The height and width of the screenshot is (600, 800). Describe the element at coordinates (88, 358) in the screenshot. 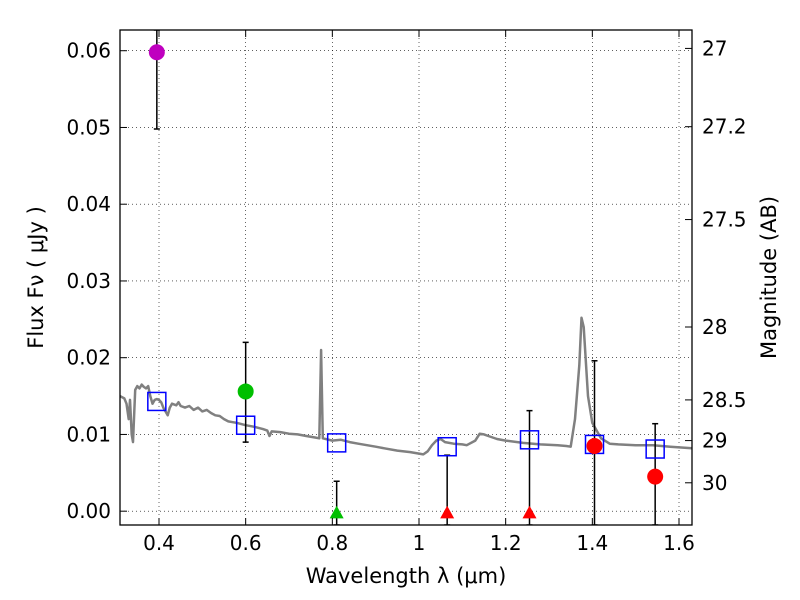

I see `y-tick-label: 0.02` at that location.